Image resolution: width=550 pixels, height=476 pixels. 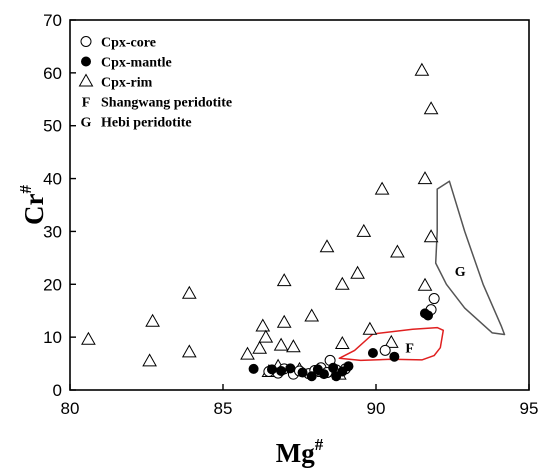 I want to click on legend-item-cpx-core: Cpx-core, so click(x=118, y=43).